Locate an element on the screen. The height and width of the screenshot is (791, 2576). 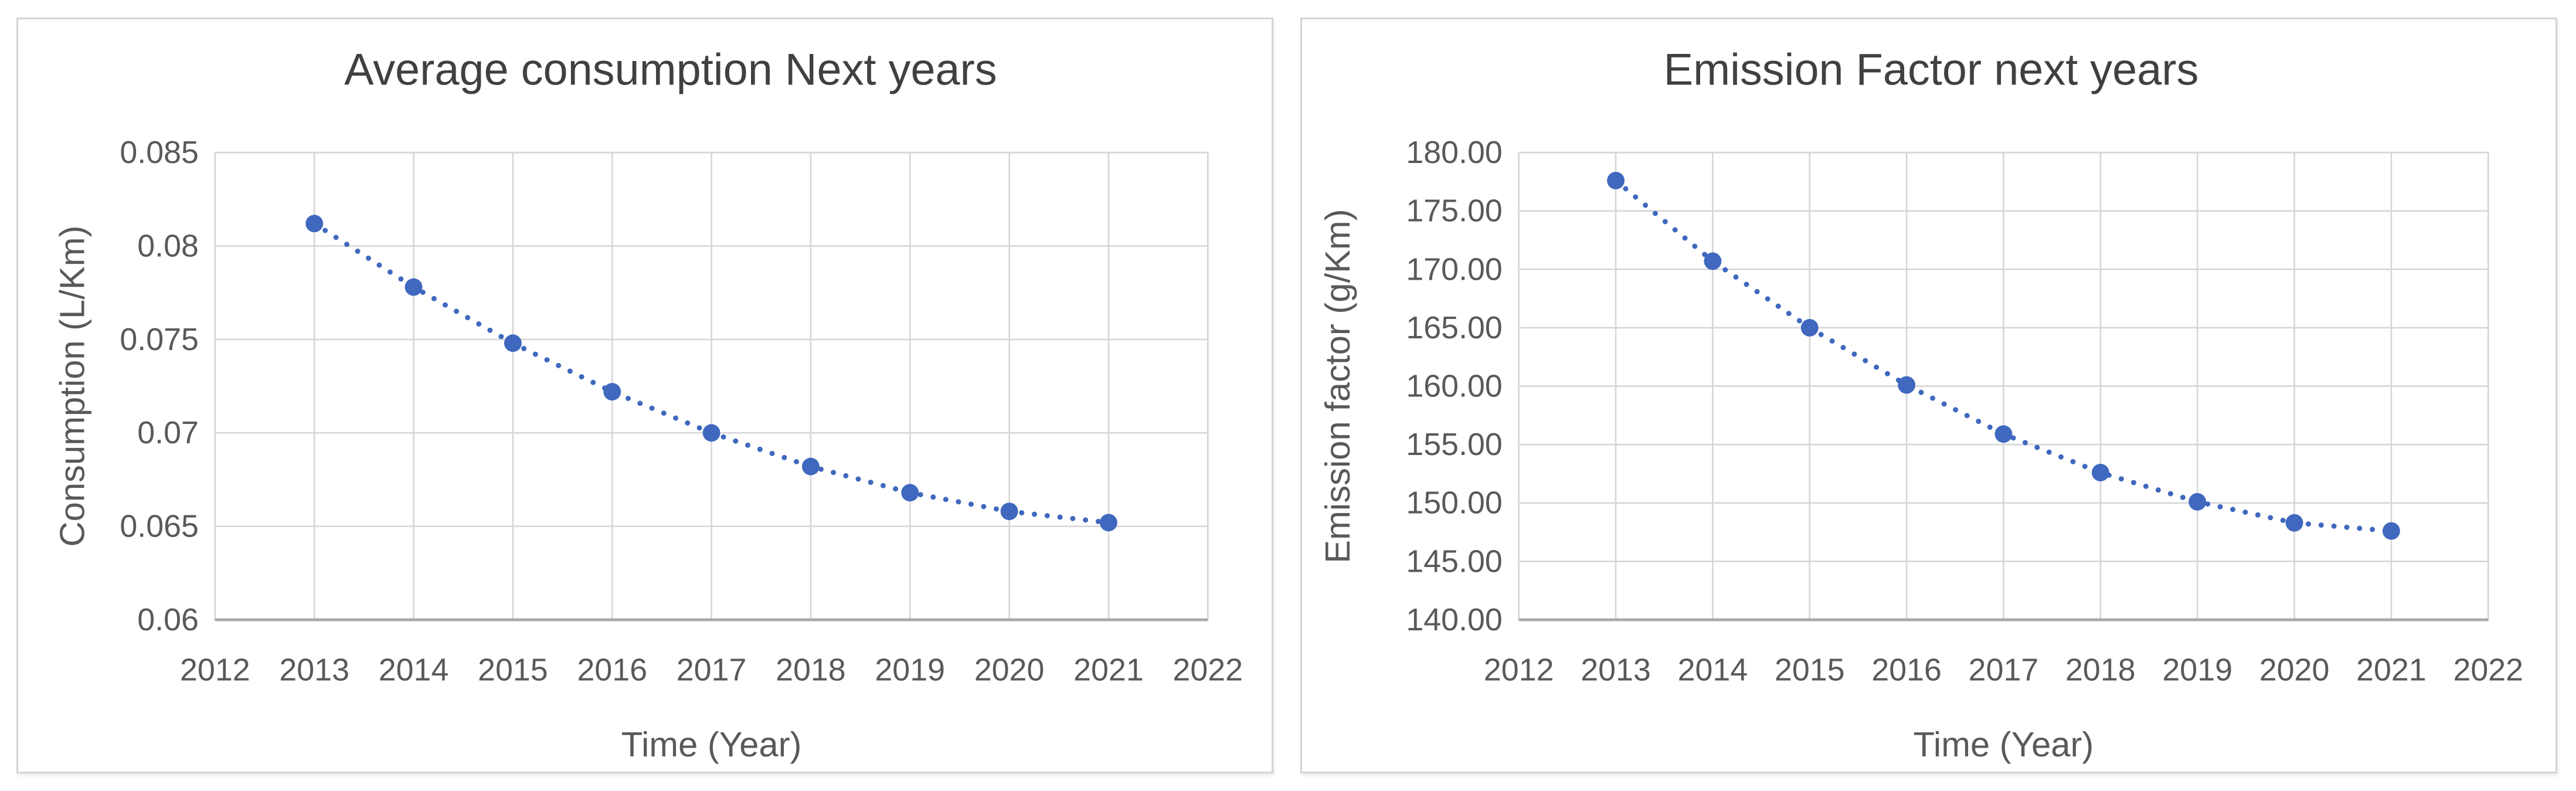
y-tick-label: 0.08 is located at coordinates (168, 245).